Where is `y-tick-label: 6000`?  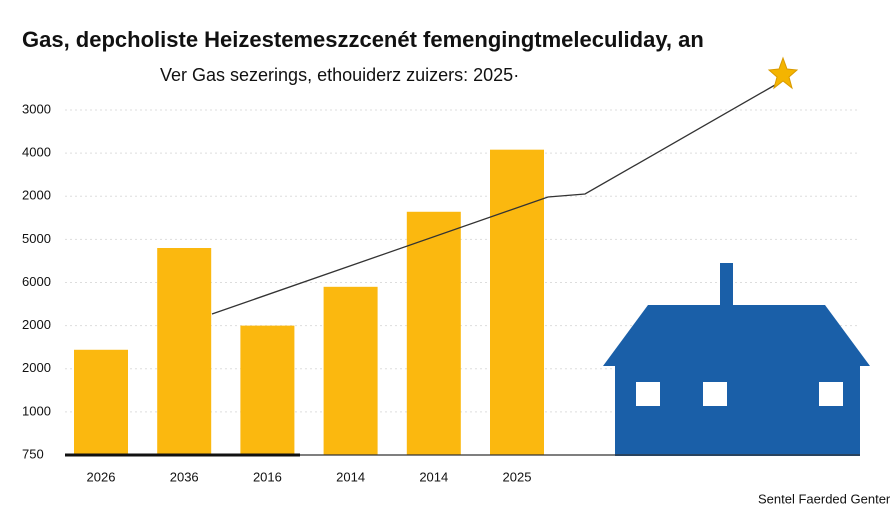 y-tick-label: 6000 is located at coordinates (36, 281).